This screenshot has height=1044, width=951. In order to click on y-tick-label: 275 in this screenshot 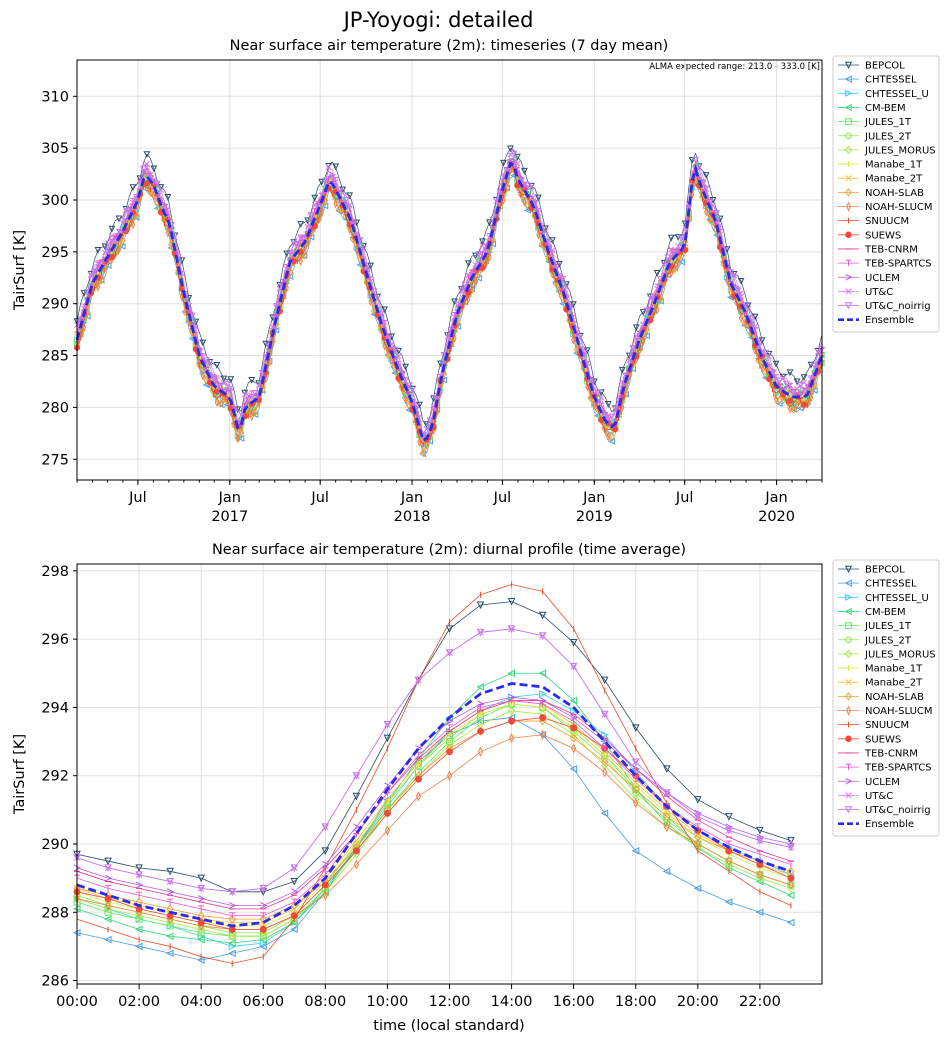, I will do `click(55, 460)`.